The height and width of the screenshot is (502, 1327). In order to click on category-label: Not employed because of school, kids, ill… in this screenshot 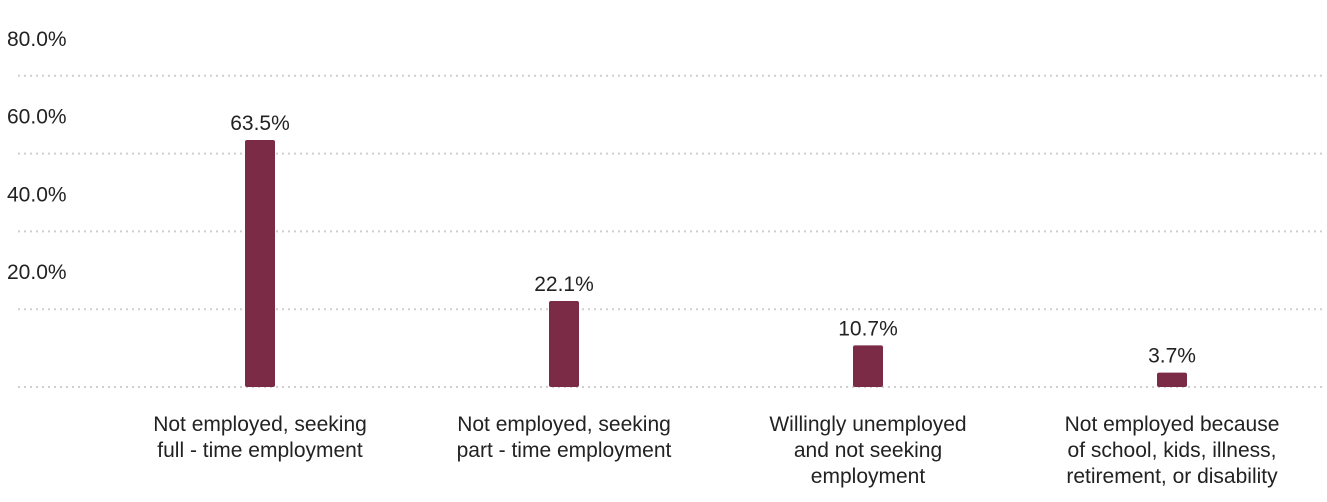, I will do `click(1172, 450)`.